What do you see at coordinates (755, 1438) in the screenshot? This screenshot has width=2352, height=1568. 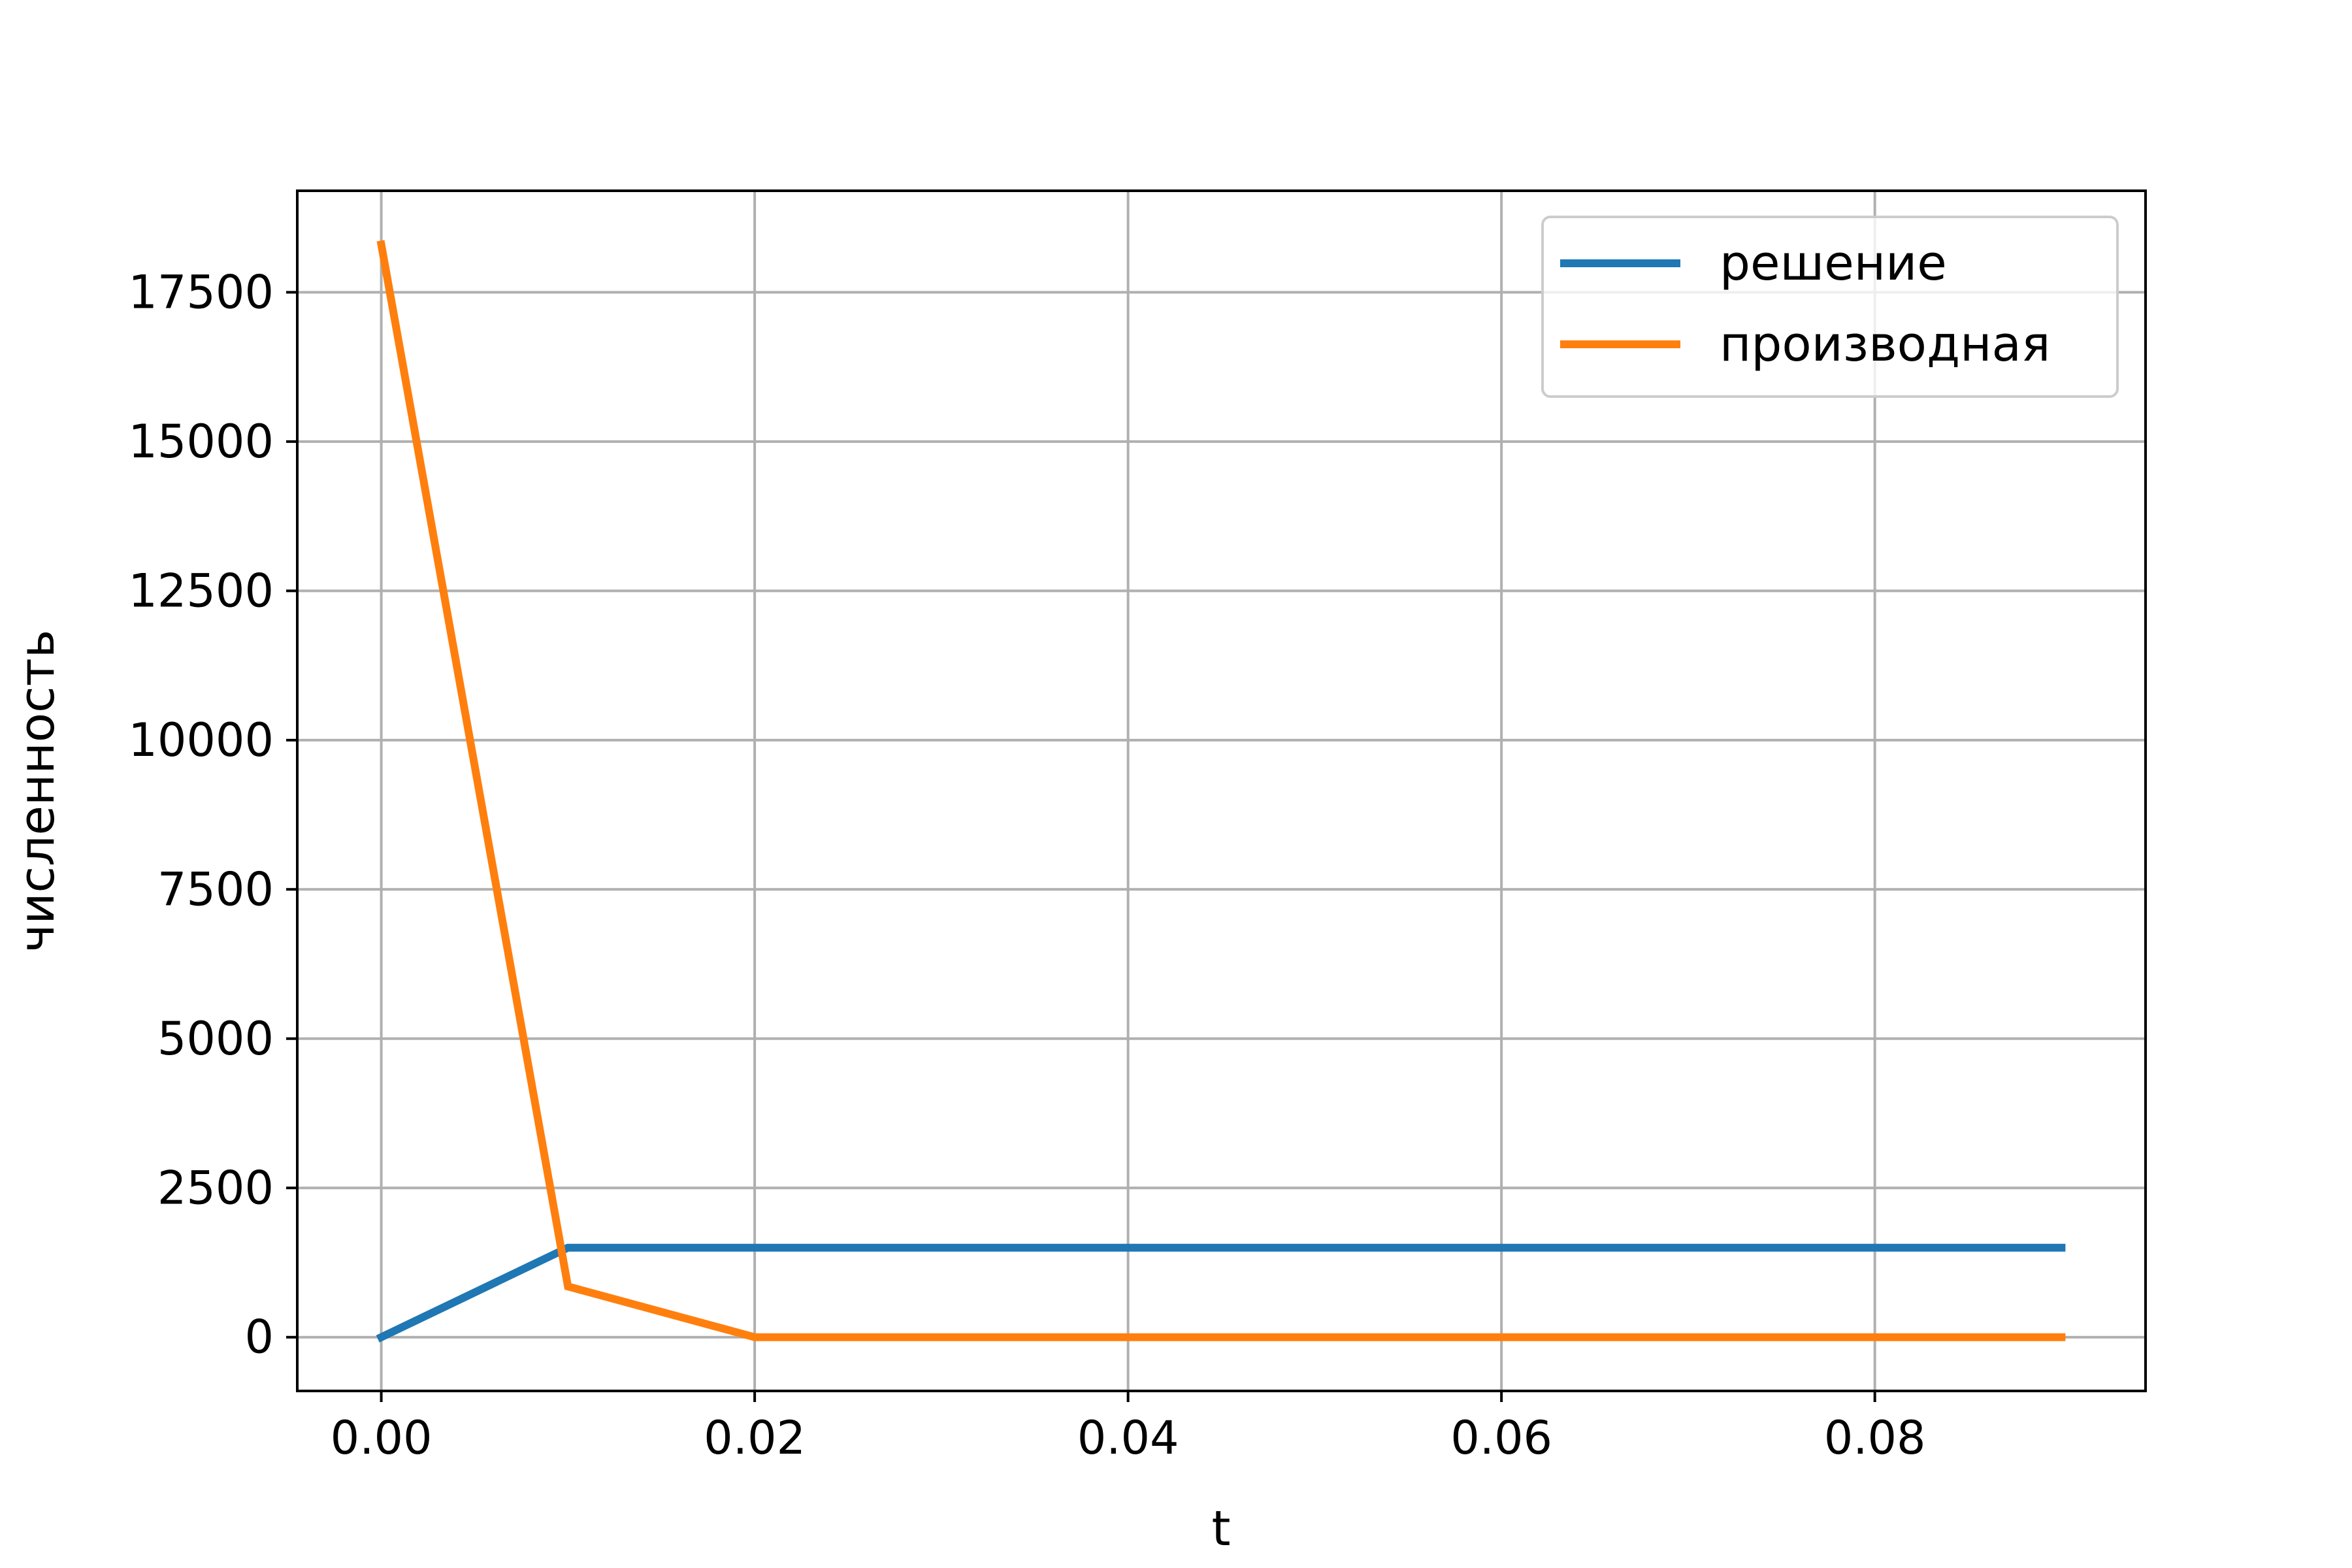 I see `x-tick-label: 0.02` at bounding box center [755, 1438].